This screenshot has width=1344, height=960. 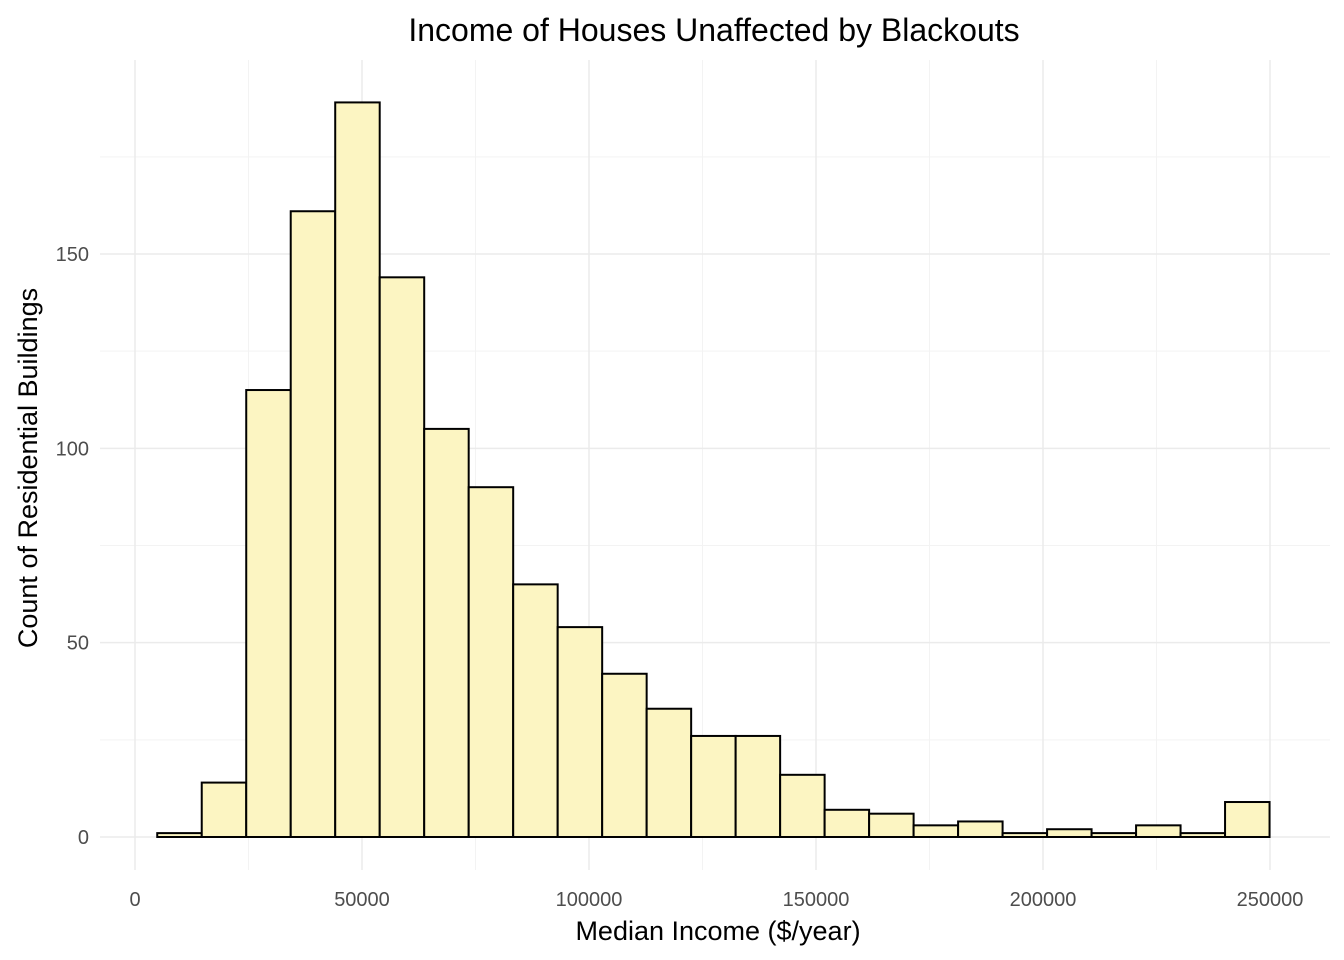 I want to click on x-tick-label: 250000, so click(x=1270, y=900).